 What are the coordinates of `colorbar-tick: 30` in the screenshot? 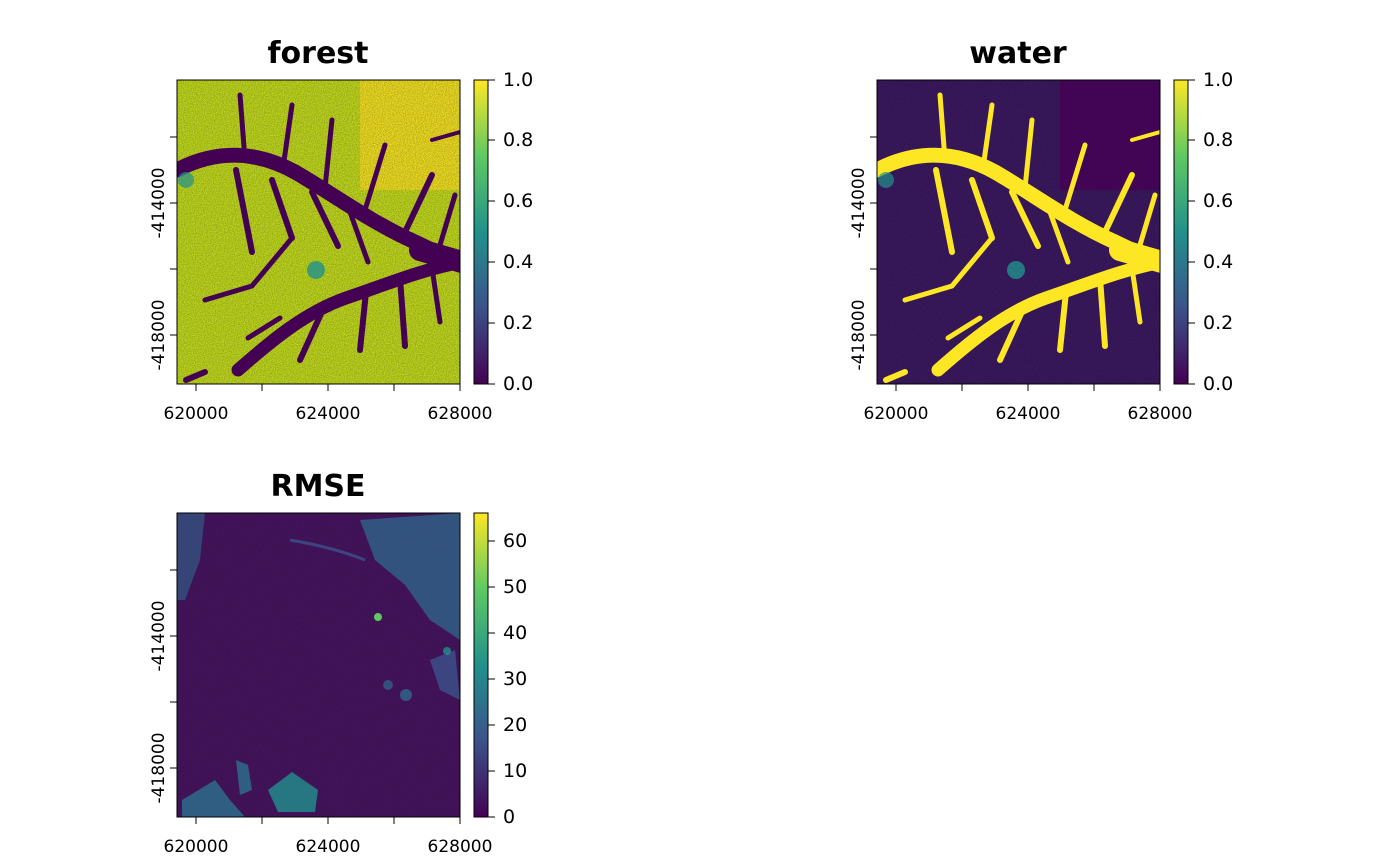 It's located at (515, 679).